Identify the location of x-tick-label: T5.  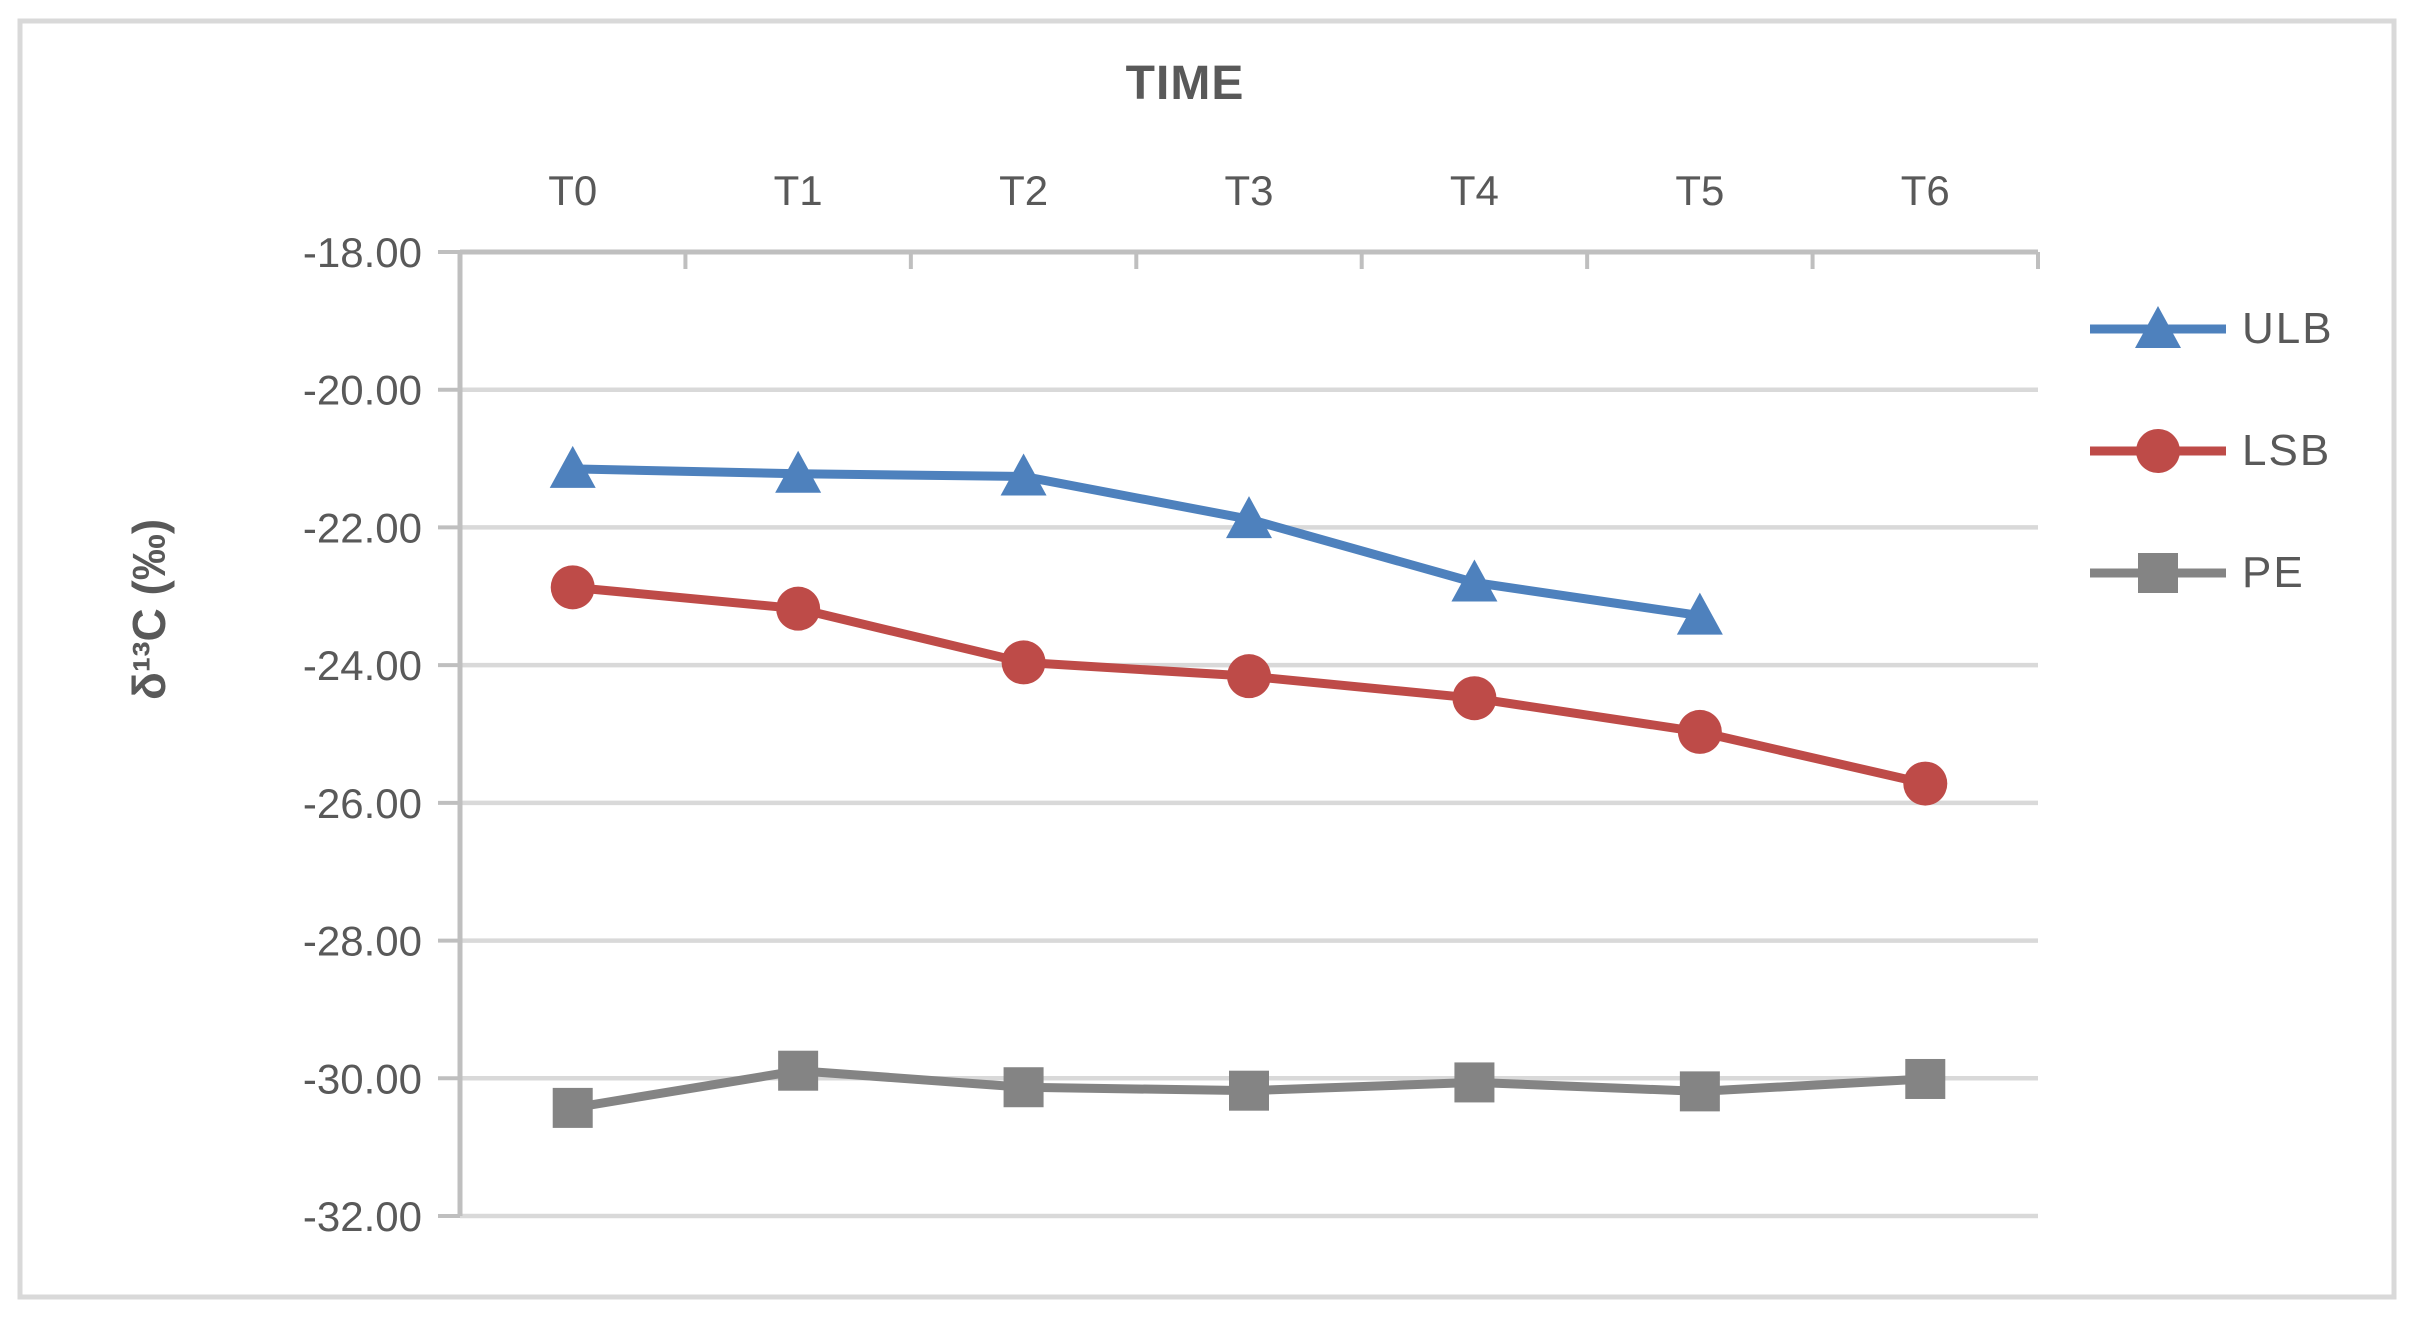
(1699, 190).